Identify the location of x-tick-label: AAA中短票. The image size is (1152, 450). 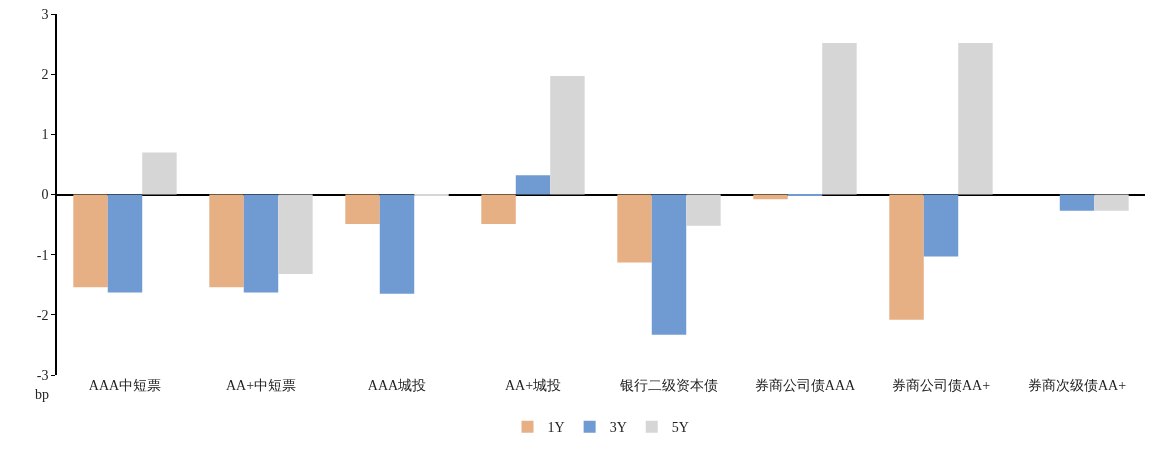
(125, 385).